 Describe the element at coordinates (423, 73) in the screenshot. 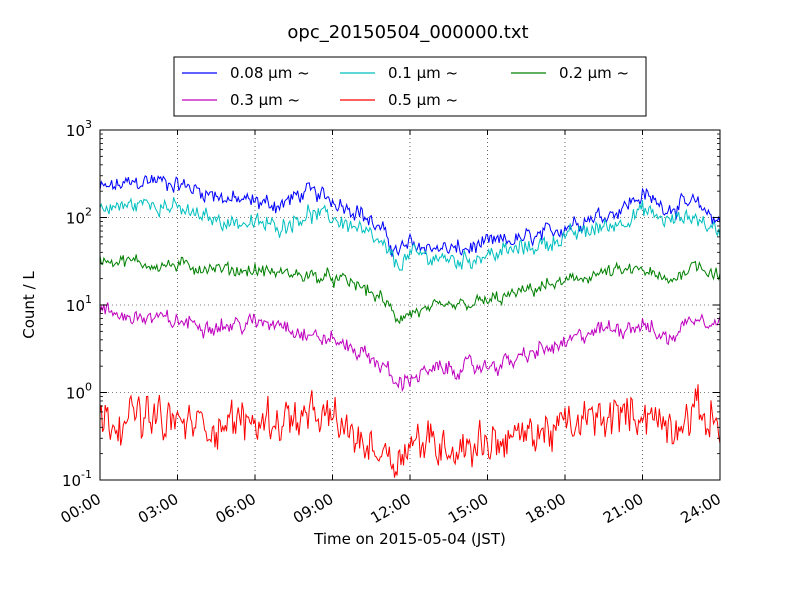

I see `legend-label: 0.1 μm ~` at that location.